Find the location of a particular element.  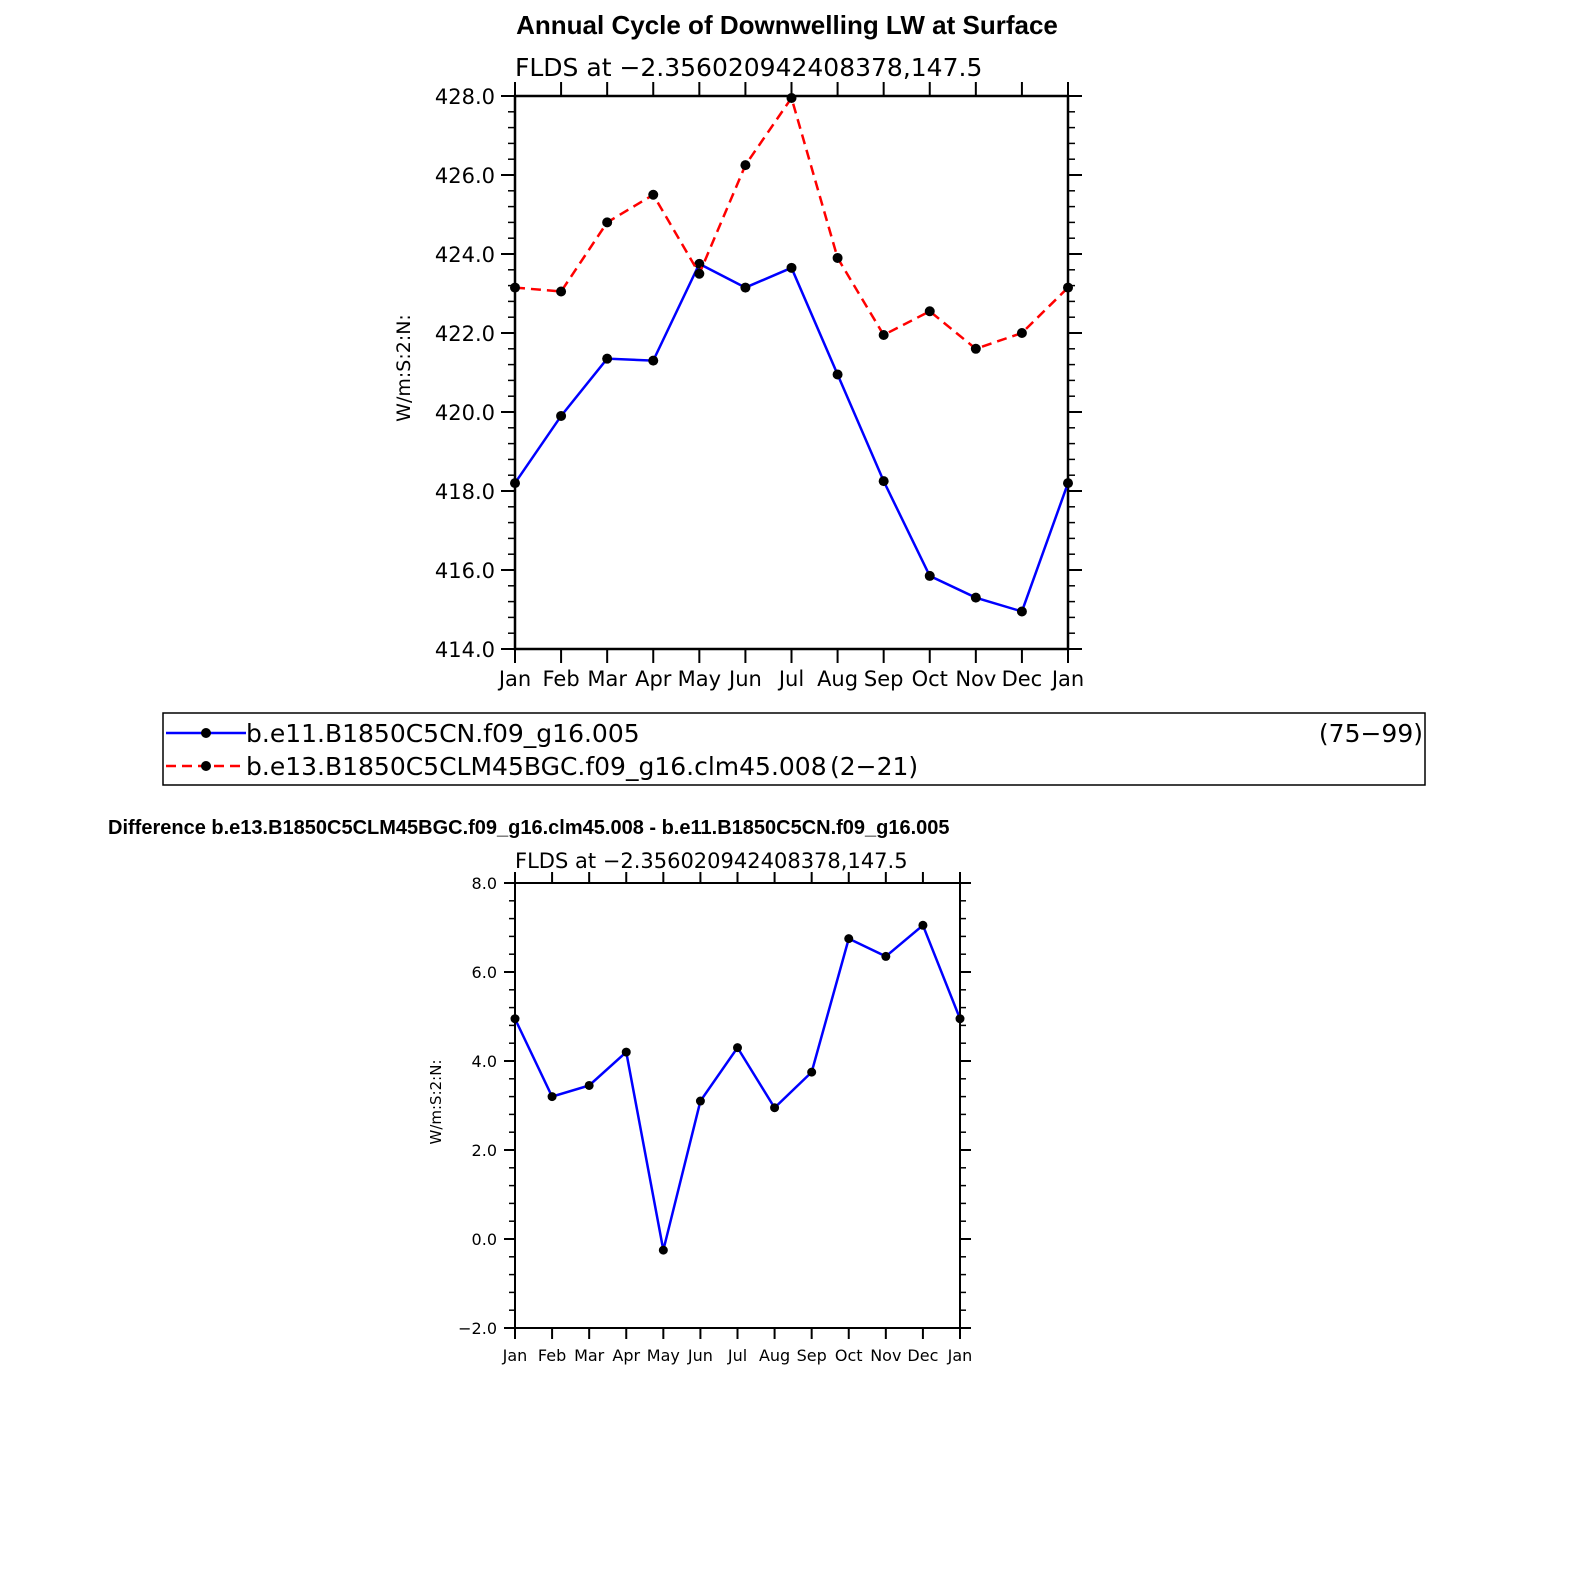

axis-ticks is located at coordinates (791, 372).